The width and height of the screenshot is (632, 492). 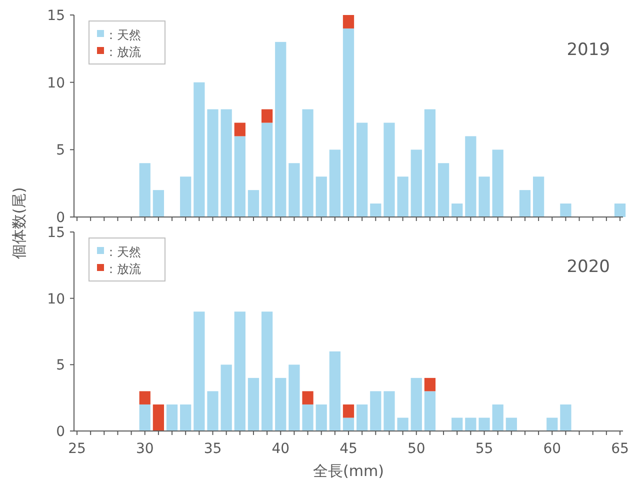 I want to click on x-tick-label: 65, so click(x=620, y=449).